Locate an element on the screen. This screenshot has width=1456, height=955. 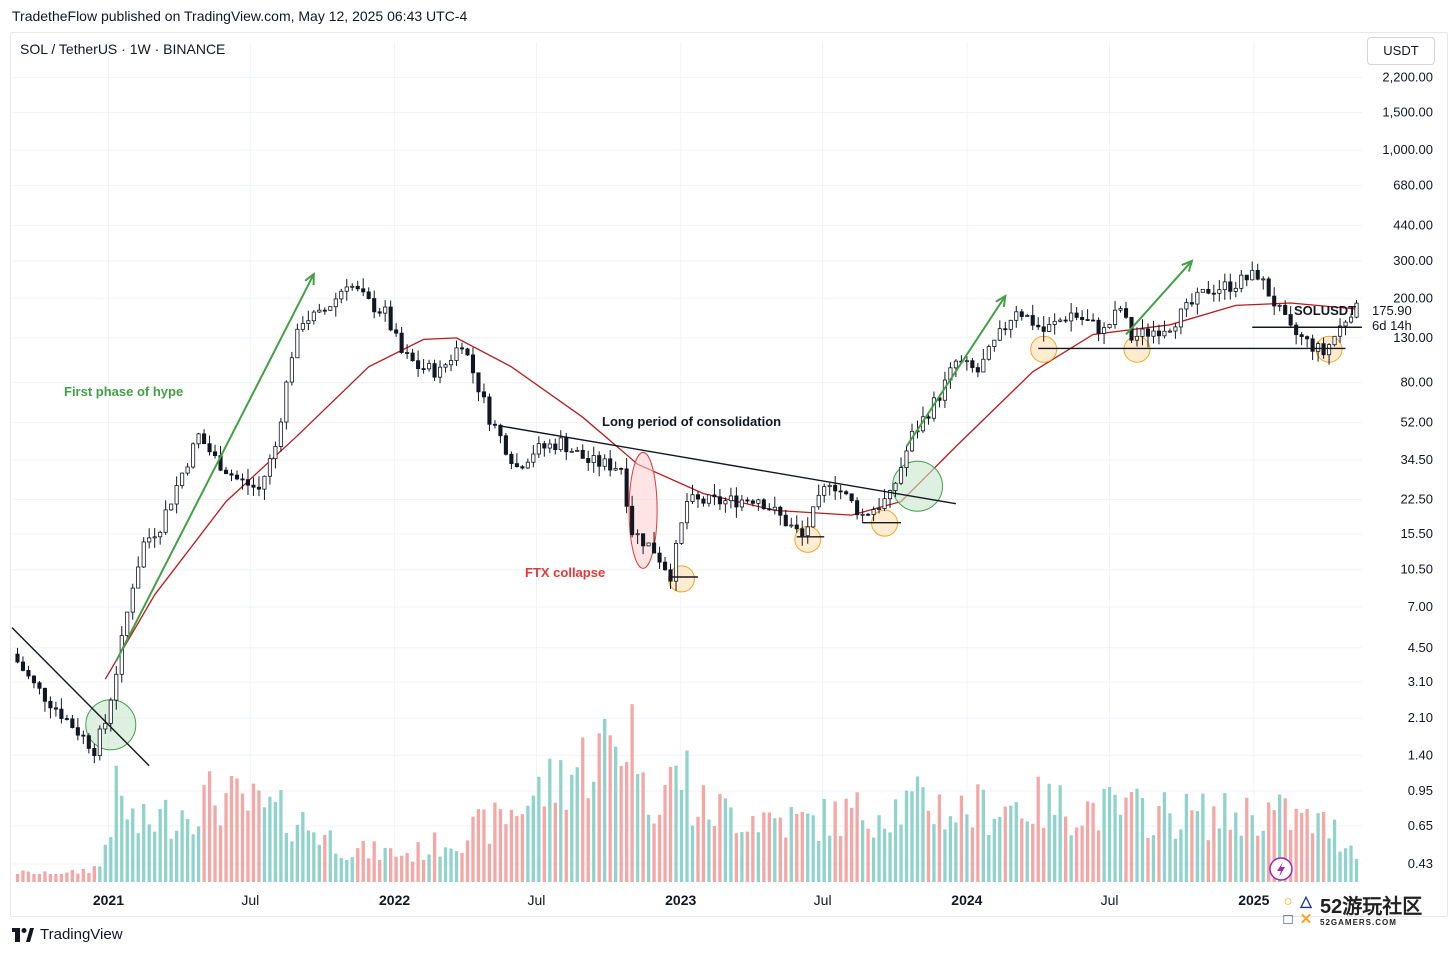
tradingview-logo: TradingView is located at coordinates (67, 934).